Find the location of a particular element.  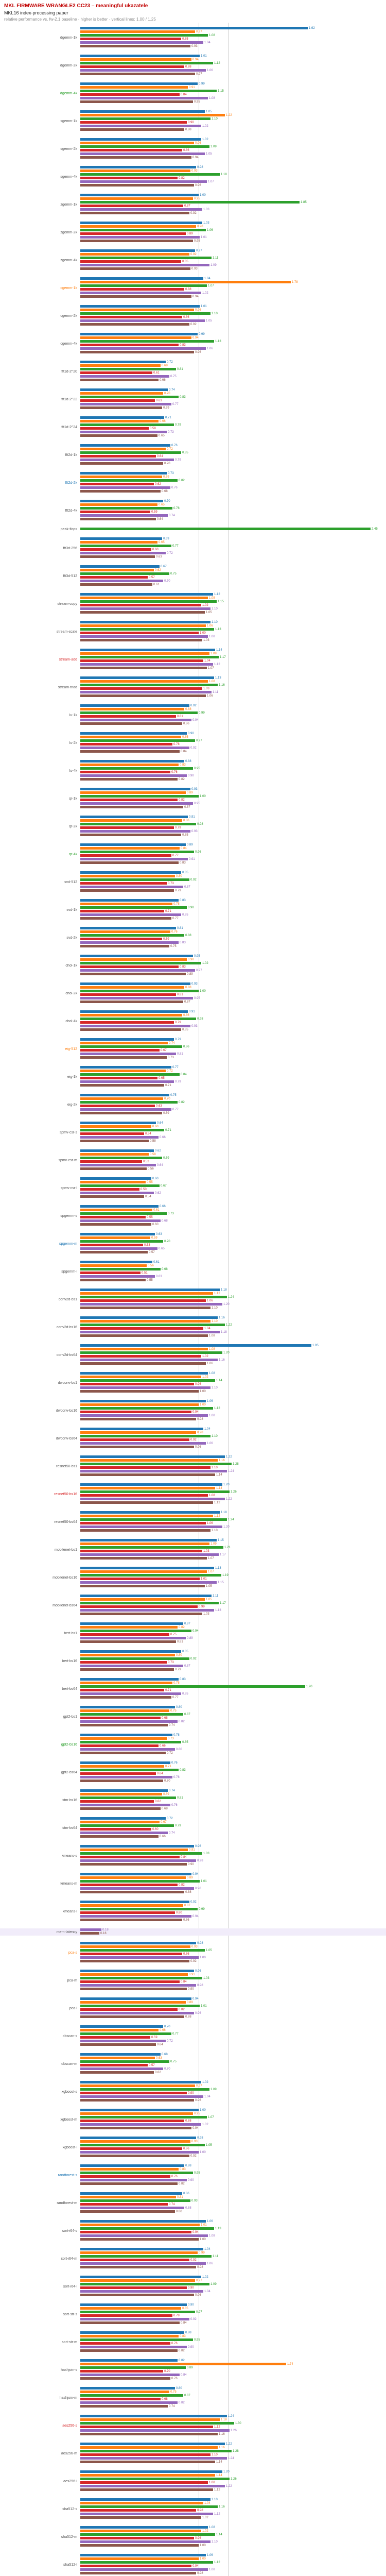

bar-group: chol-2k 0.93 0.88 1.00 0.81 0.95 0.87 is located at coordinates (193, 993).